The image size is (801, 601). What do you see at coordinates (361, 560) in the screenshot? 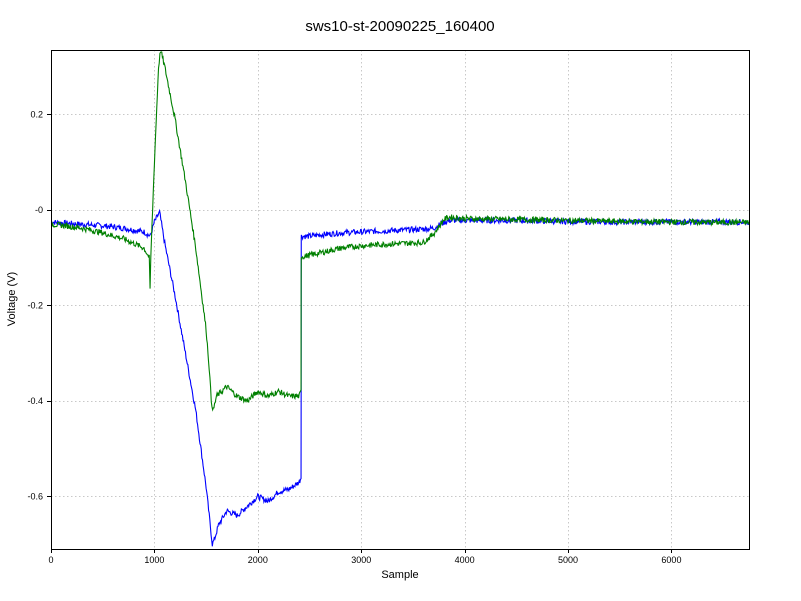
I see `x-tick-label: 3000` at bounding box center [361, 560].